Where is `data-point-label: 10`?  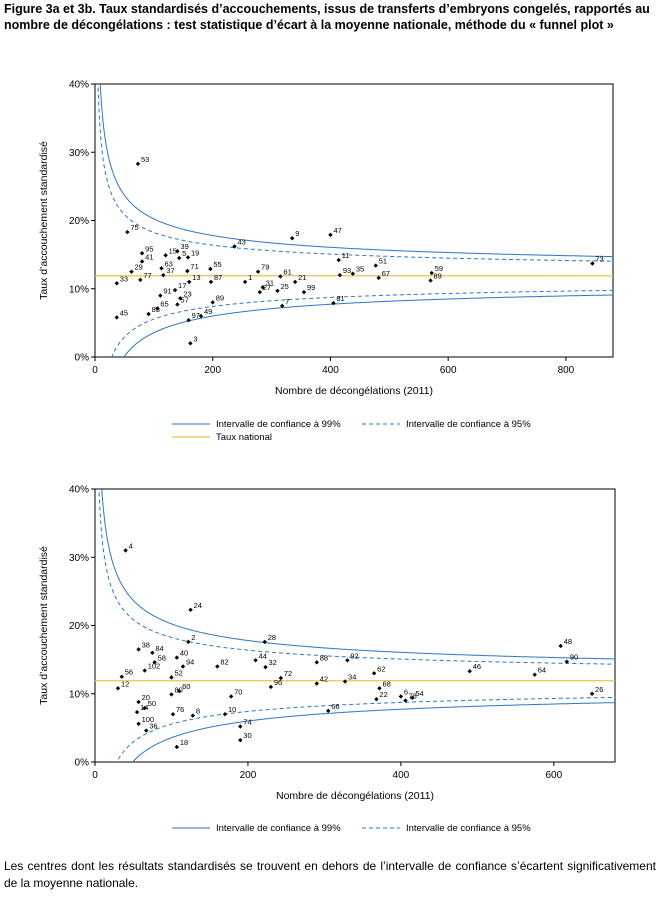
data-point-label: 10 is located at coordinates (232, 709).